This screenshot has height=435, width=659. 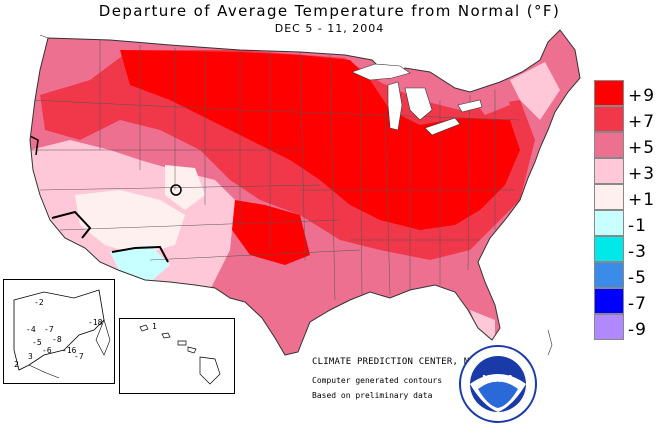 I want to click on credit-note: Based on preliminary data, so click(x=372, y=395).